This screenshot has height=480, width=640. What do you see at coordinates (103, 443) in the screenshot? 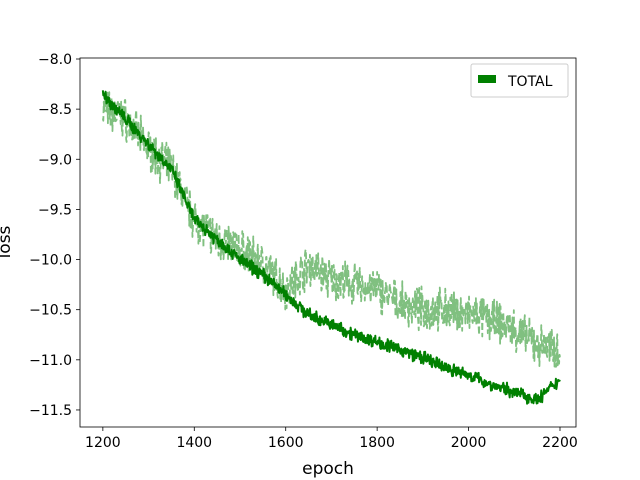
I see `x-tick-label: 1200` at bounding box center [103, 443].